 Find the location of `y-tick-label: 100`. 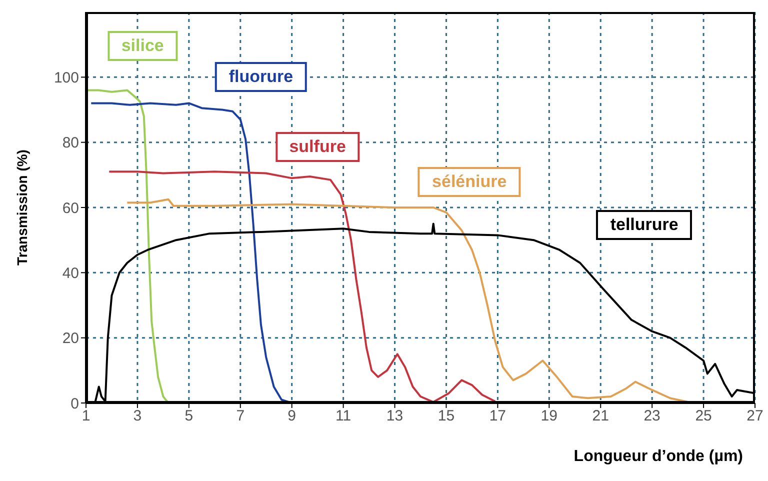

y-tick-label: 100 is located at coordinates (66, 77).